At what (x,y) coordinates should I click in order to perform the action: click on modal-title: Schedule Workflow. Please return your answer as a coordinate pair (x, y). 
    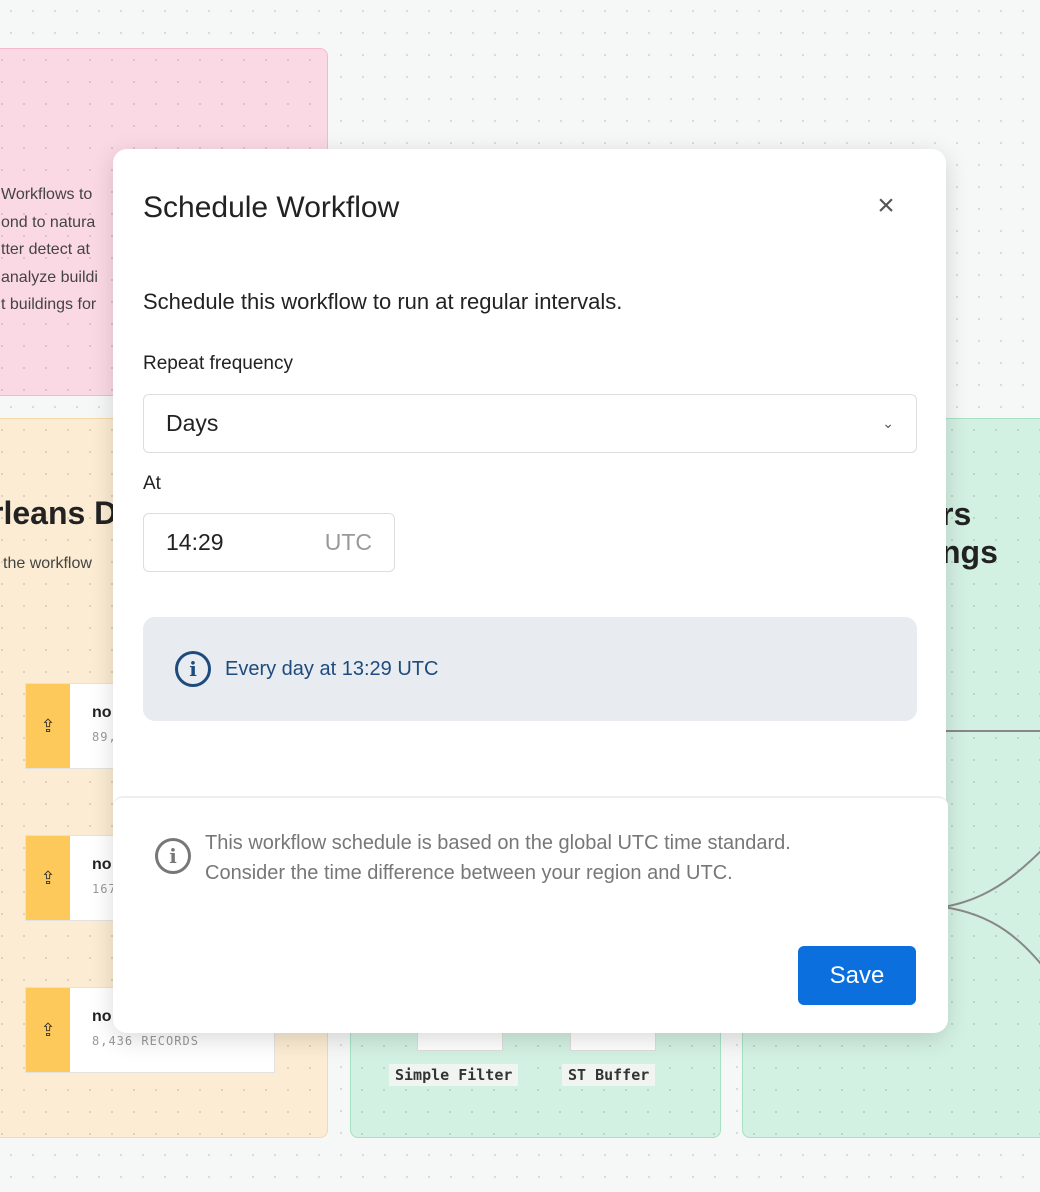
    Looking at the image, I should click on (271, 207).